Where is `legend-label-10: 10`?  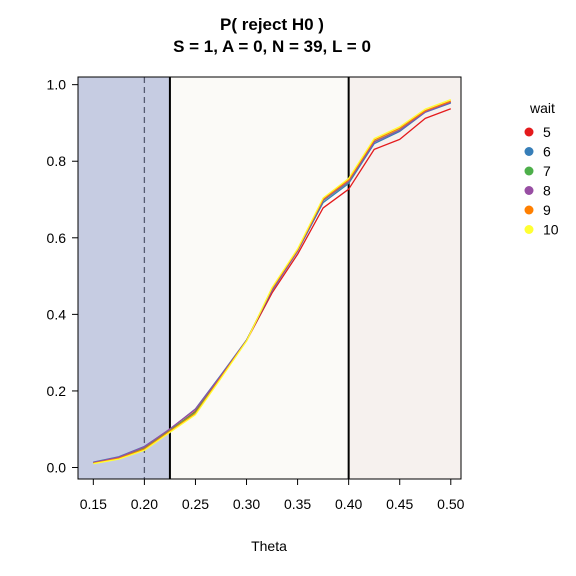
legend-label-10: 10 is located at coordinates (551, 230).